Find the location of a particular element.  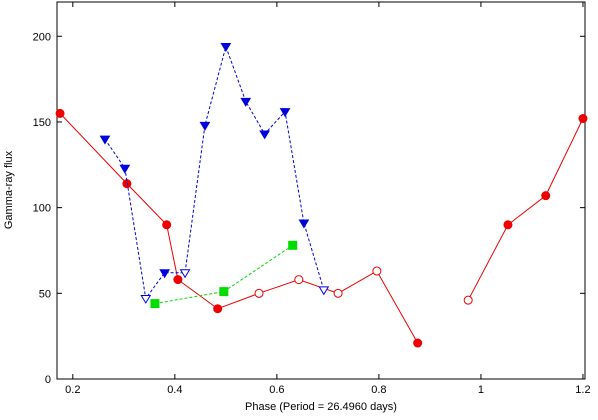

y-tick-label: 50 is located at coordinates (45, 294).